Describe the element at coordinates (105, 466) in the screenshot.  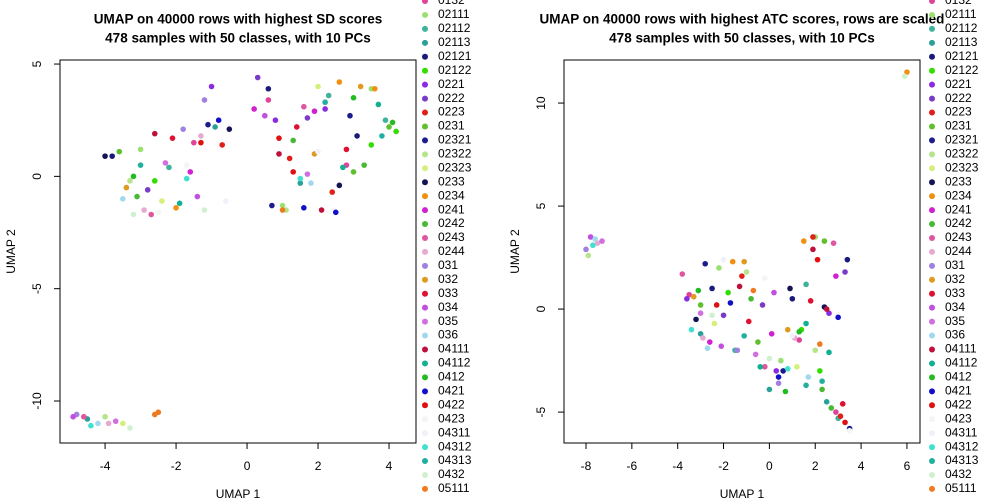
I see `x-tick-label: -4` at that location.